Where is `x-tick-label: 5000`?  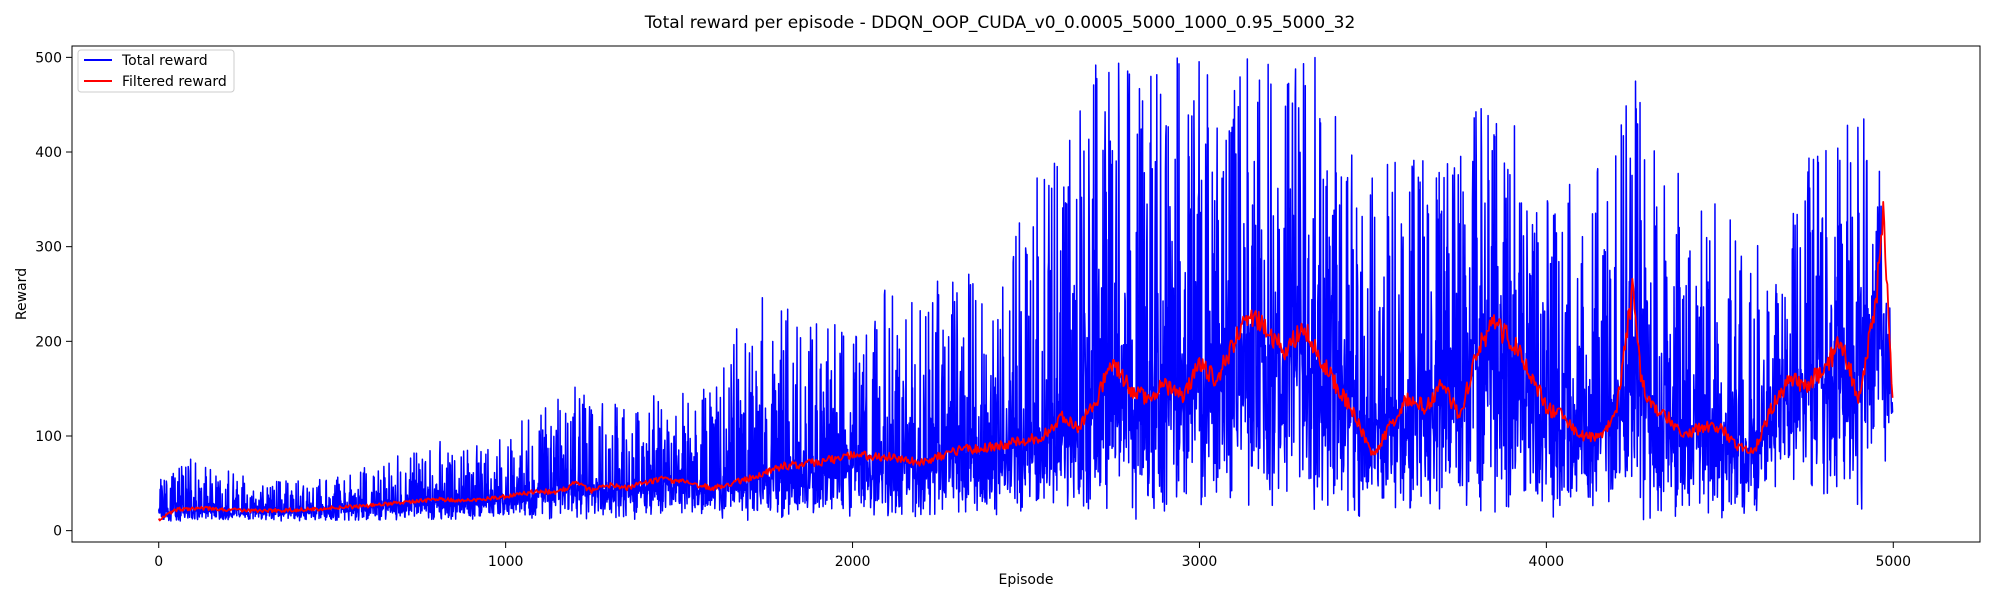 x-tick-label: 5000 is located at coordinates (1893, 562).